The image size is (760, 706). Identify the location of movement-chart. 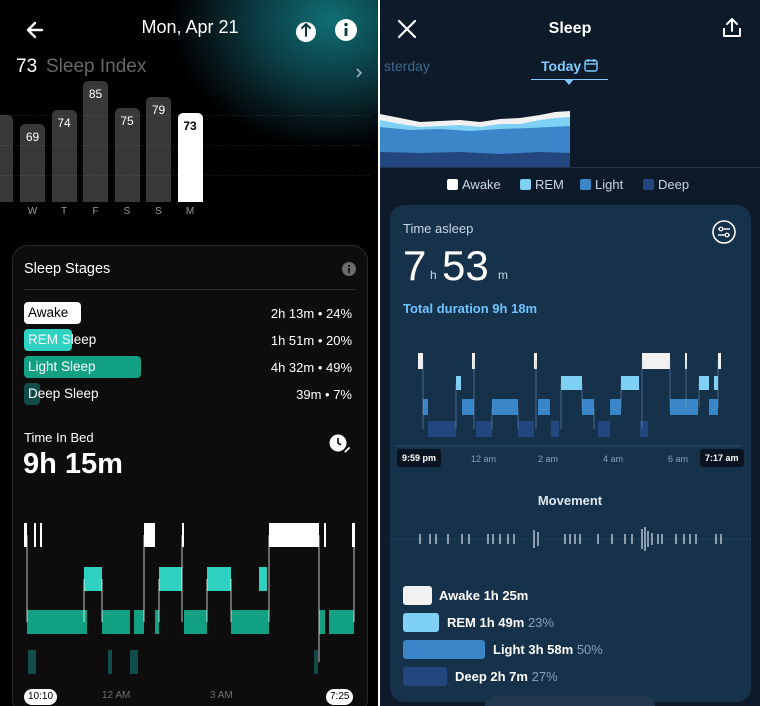
(570, 539).